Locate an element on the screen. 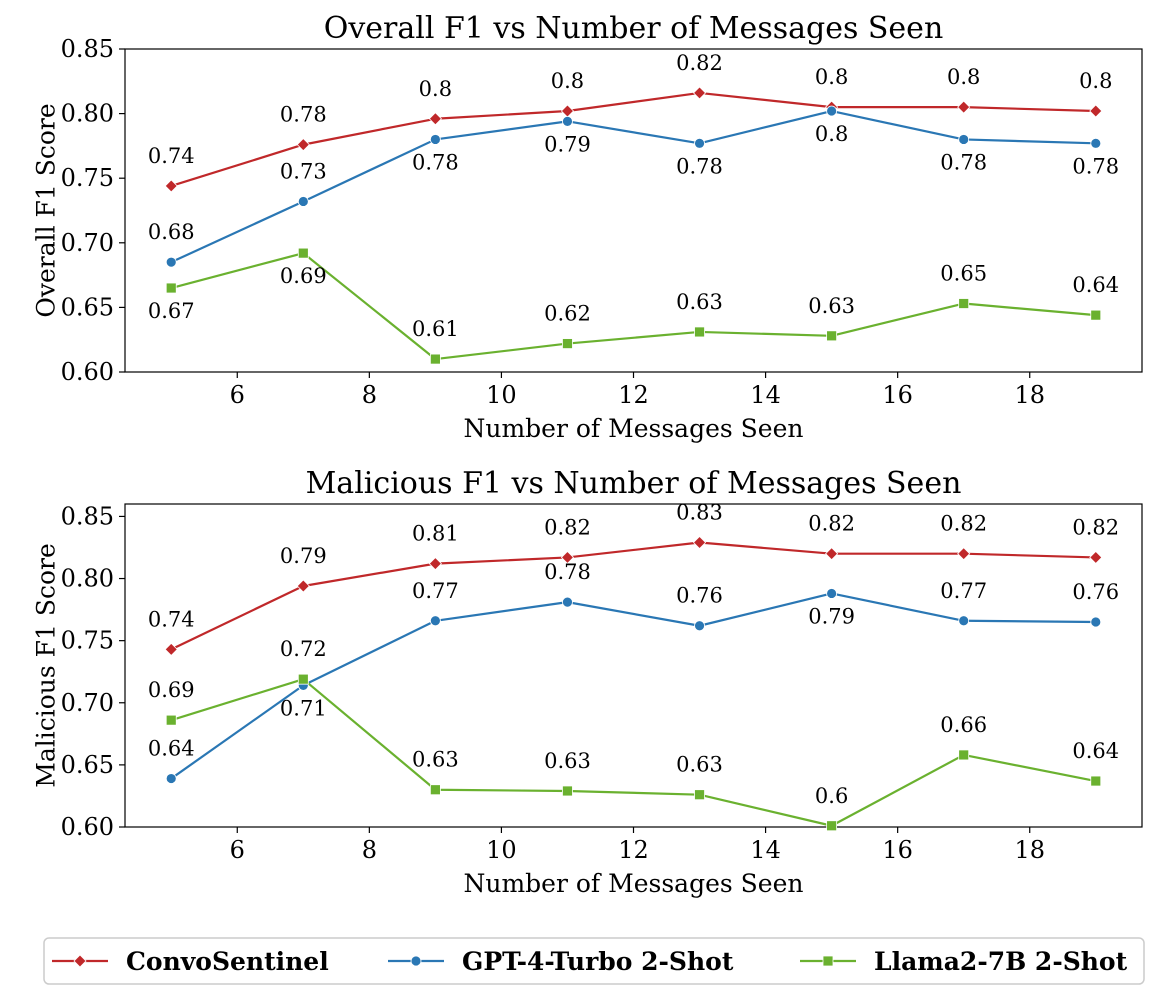 This screenshot has height=1006, width=1162. y-tick-label: 0.85 is located at coordinates (87, 49).